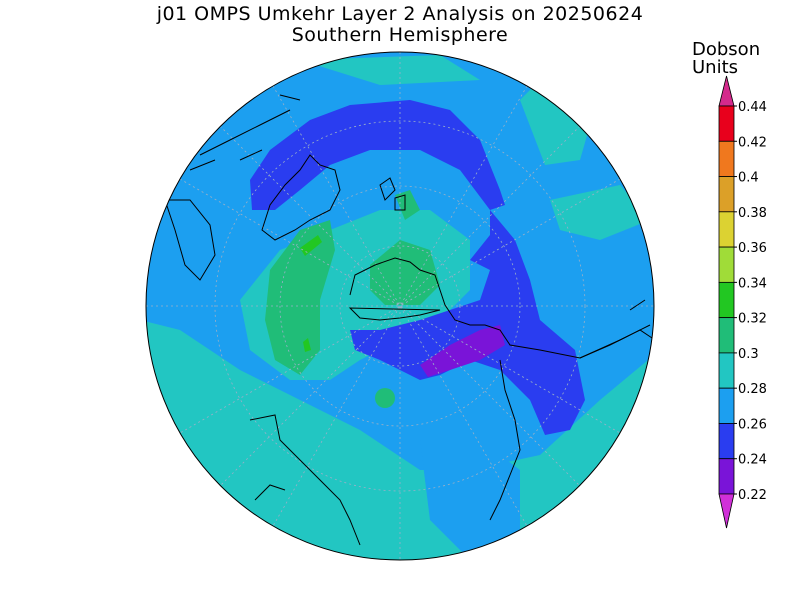  I want to click on colorbar-tick-label: 0.36, so click(752, 248).